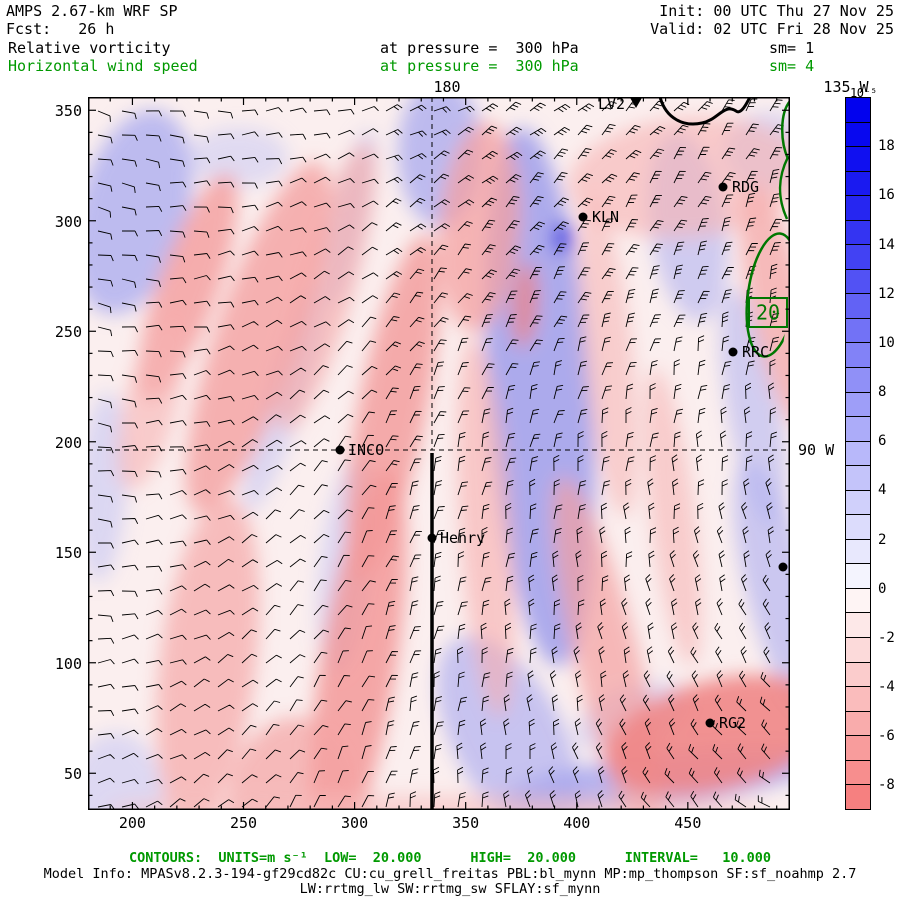 Image resolution: width=900 pixels, height=900 pixels. Describe the element at coordinates (688, 823) in the screenshot. I see `x-tick-label: 450` at that location.